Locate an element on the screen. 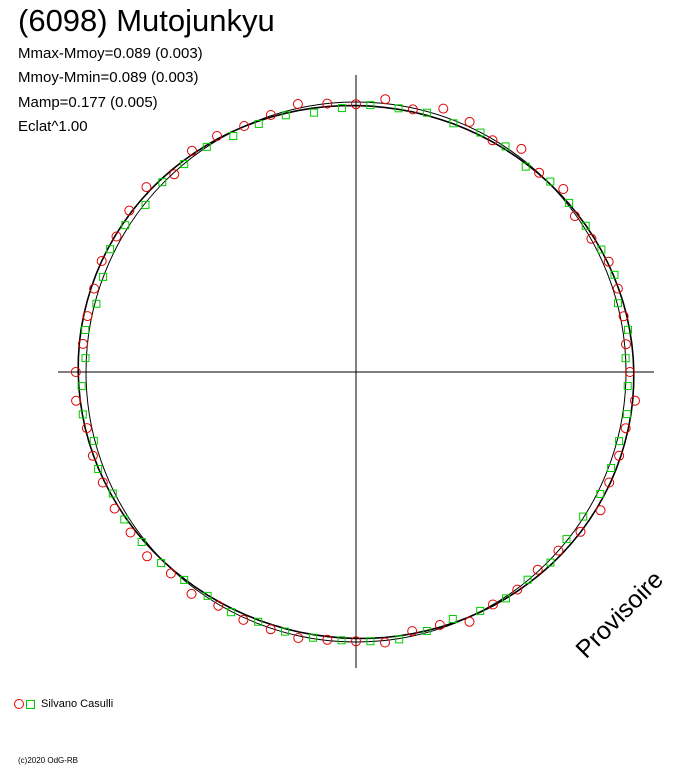 This screenshot has width=688, height=768. stat-eclat: Eclat^1.00 is located at coordinates (53, 126).